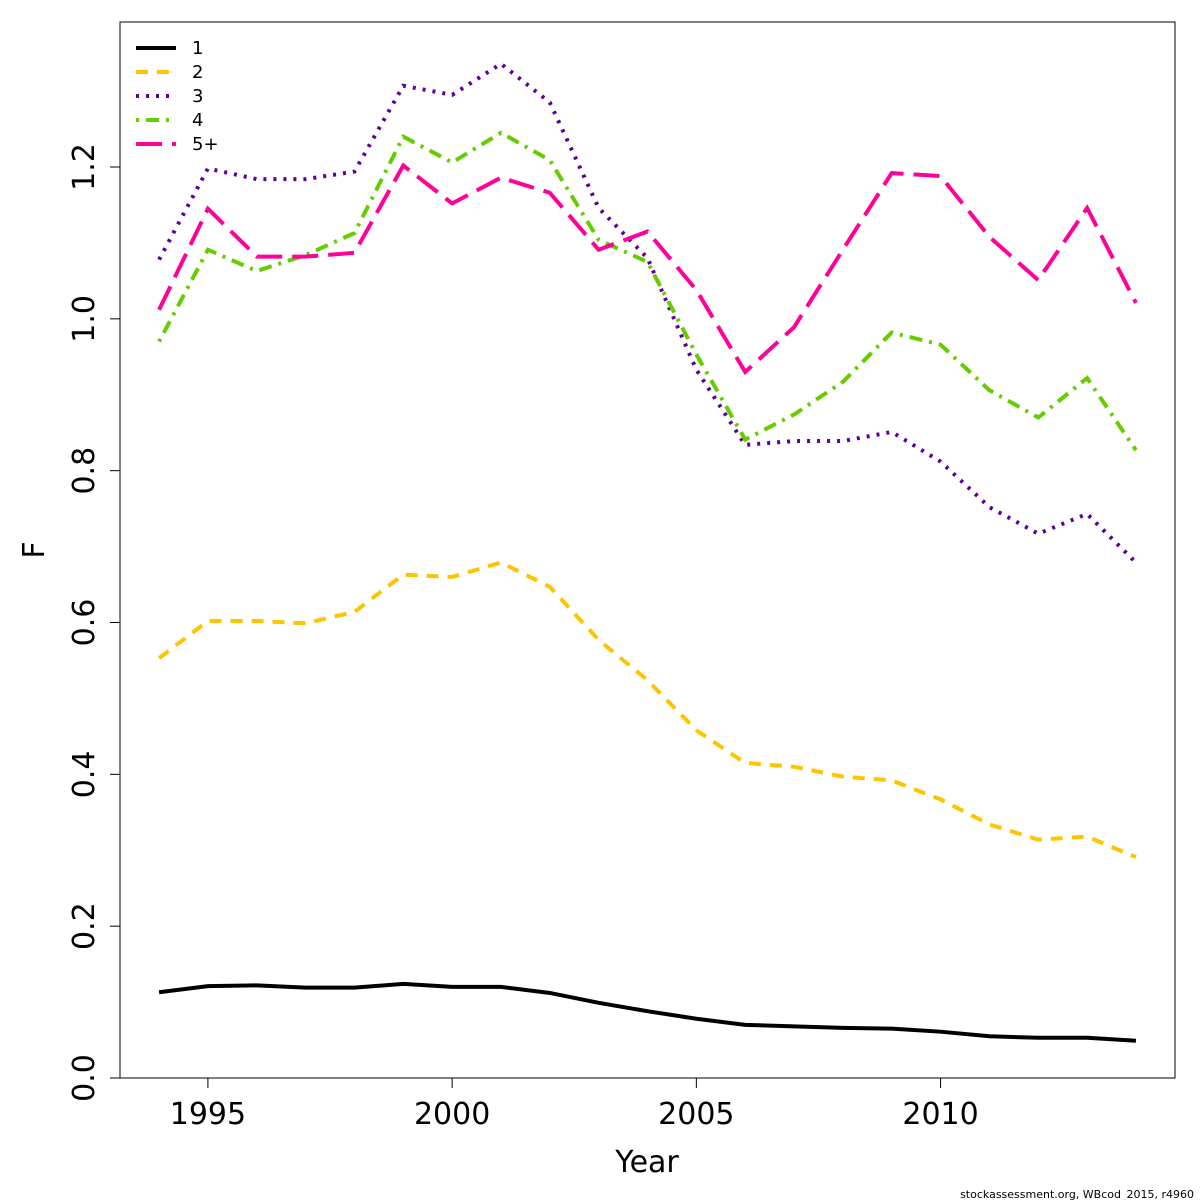 Image resolution: width=1200 pixels, height=1200 pixels. Describe the element at coordinates (34, 549) in the screenshot. I see `y-axis-label: F` at that location.